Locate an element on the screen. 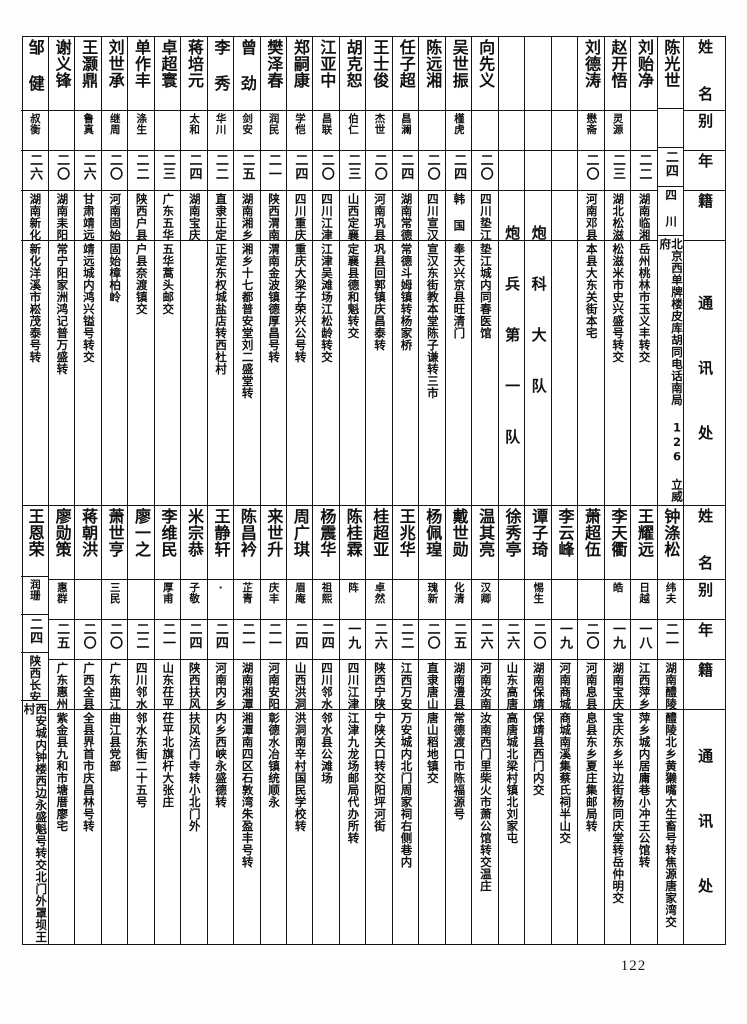 Image resolution: width=747 pixels, height=1024 pixels. entry-cell-name: 刘世承 is located at coordinates (114, 74).